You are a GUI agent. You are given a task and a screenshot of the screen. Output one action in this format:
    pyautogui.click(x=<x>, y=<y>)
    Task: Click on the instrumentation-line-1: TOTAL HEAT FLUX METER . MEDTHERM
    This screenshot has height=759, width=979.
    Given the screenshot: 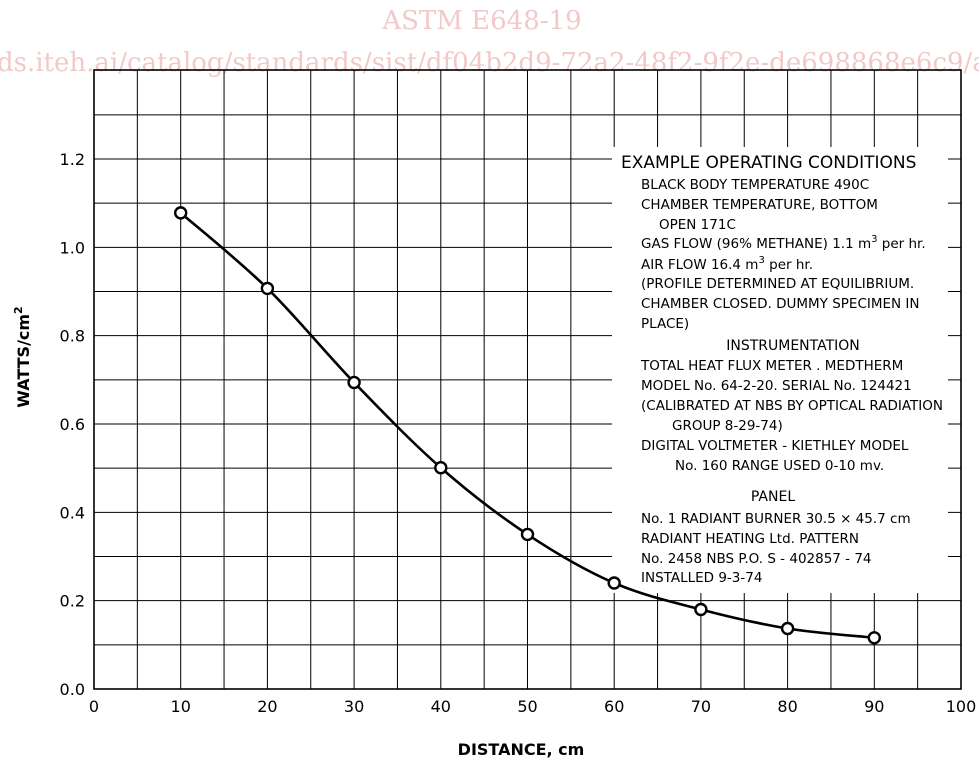 What is the action you would take?
    pyautogui.click(x=771, y=366)
    